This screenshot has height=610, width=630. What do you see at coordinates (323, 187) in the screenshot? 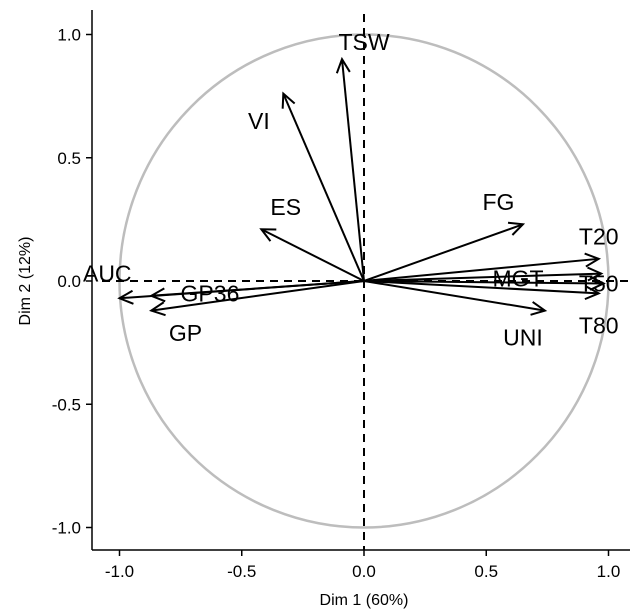
I see `vector-vi` at bounding box center [323, 187].